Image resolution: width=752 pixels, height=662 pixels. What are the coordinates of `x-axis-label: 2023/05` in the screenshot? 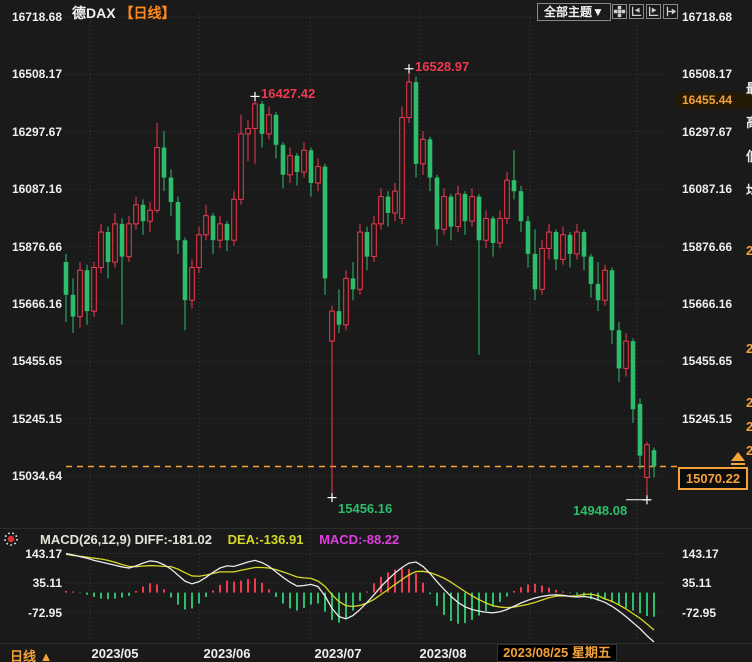 It's located at (115, 653).